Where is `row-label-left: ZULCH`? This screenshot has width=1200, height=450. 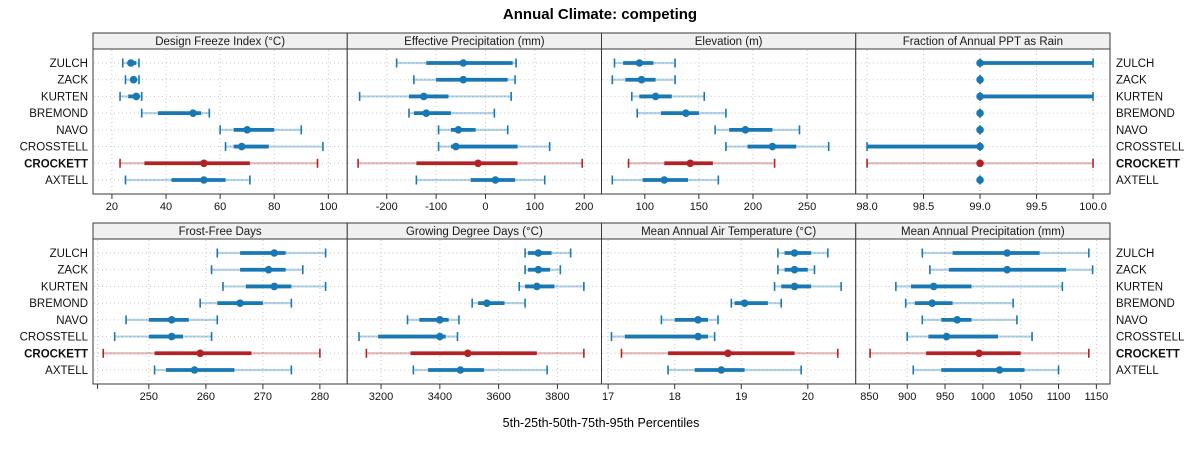
row-label-left: ZULCH is located at coordinates (69, 64).